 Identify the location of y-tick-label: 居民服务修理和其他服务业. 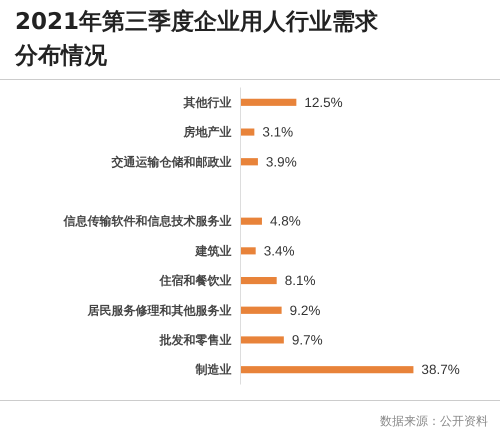
(159, 310).